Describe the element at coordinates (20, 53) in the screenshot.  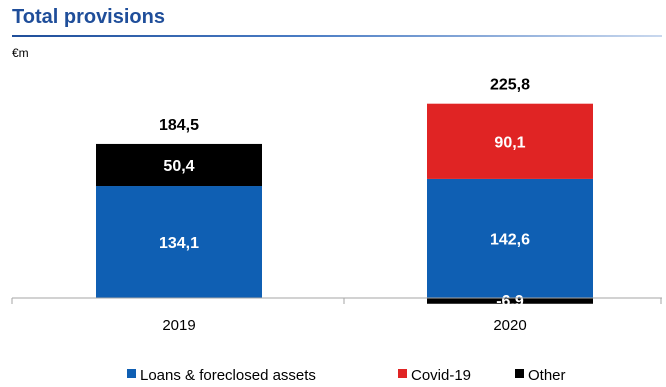
I see `unit-label: €m` at that location.